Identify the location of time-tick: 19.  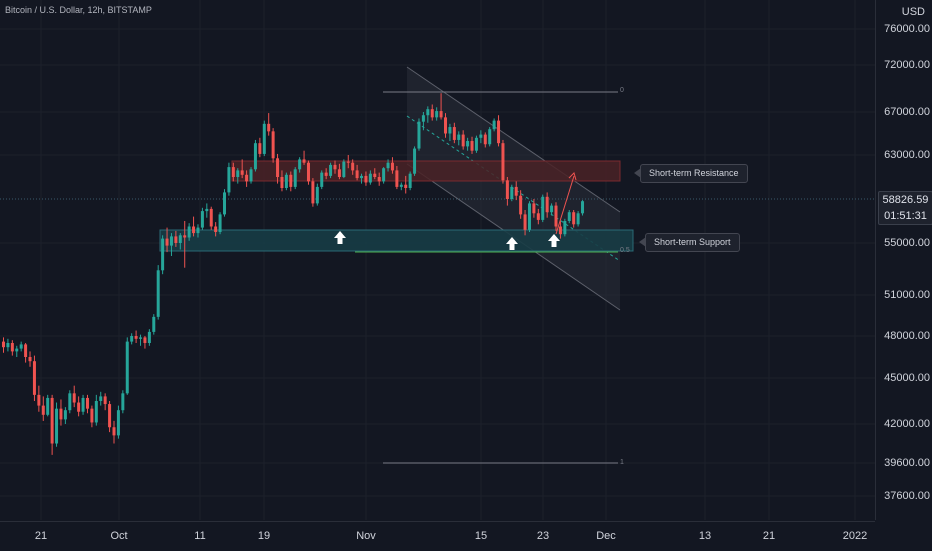
(264, 536).